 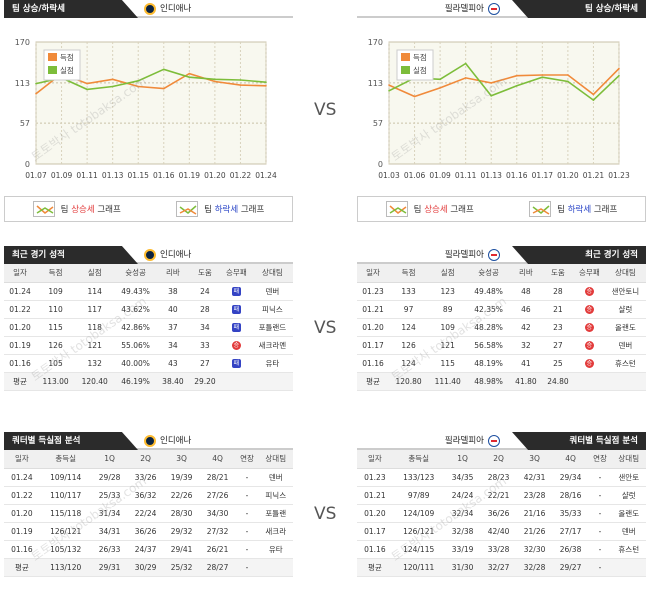 What do you see at coordinates (375, 549) in the screenshot?
I see `table-cell: 01.16` at bounding box center [375, 549].